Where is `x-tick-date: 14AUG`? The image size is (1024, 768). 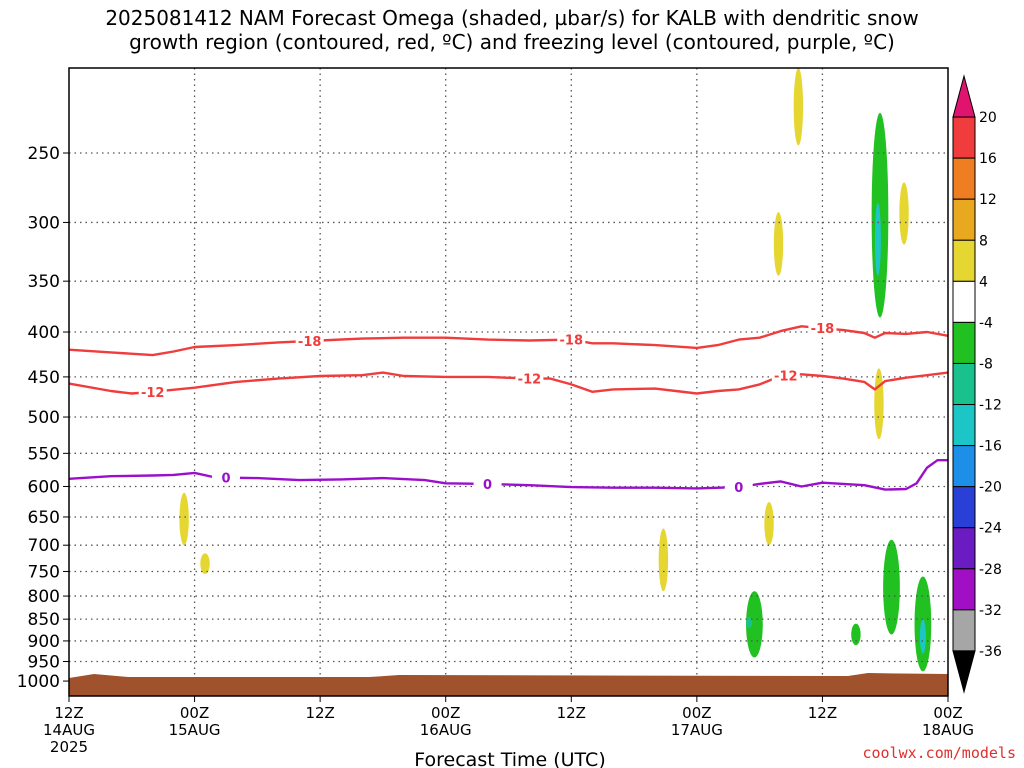 x-tick-date: 14AUG is located at coordinates (69, 730).